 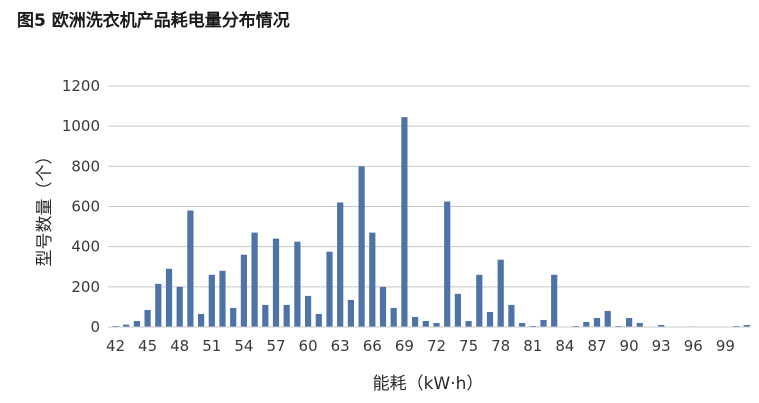 What do you see at coordinates (147, 346) in the screenshot?
I see `x-tick-label: 45` at bounding box center [147, 346].